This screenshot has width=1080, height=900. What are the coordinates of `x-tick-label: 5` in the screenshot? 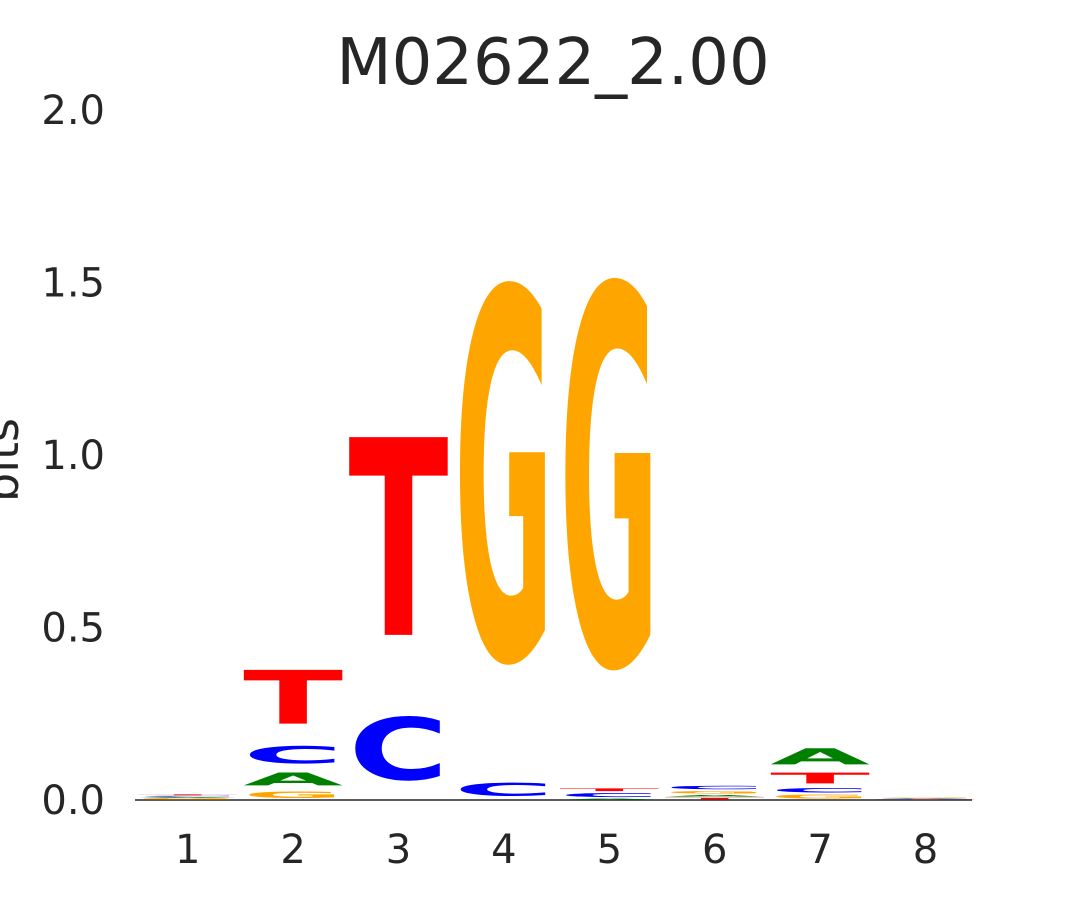 It's located at (609, 850).